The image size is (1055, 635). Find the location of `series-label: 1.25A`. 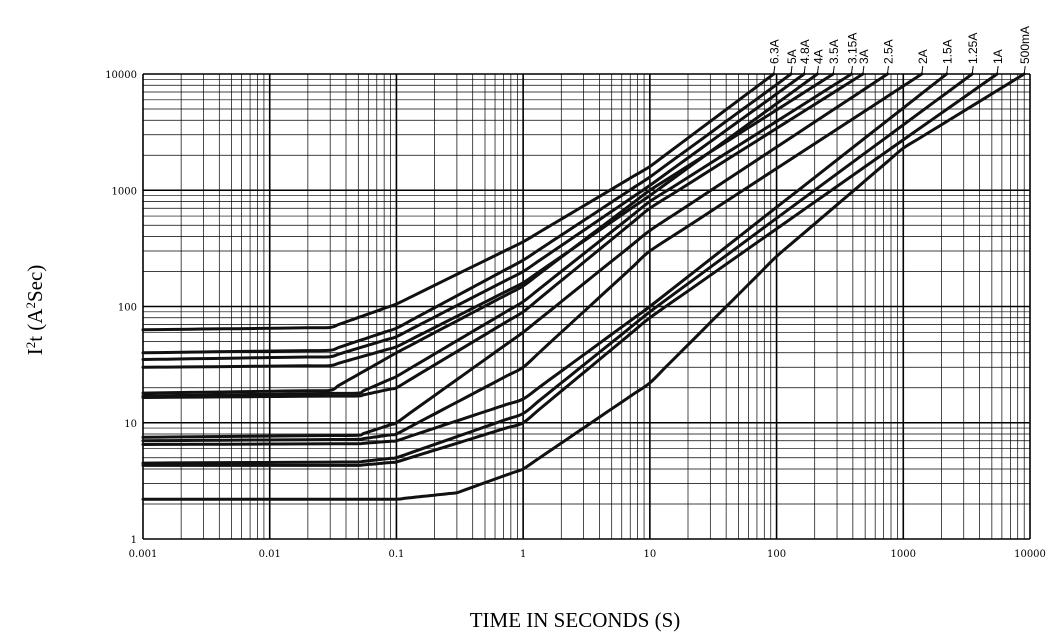

series-label: 1.25A is located at coordinates (973, 48).